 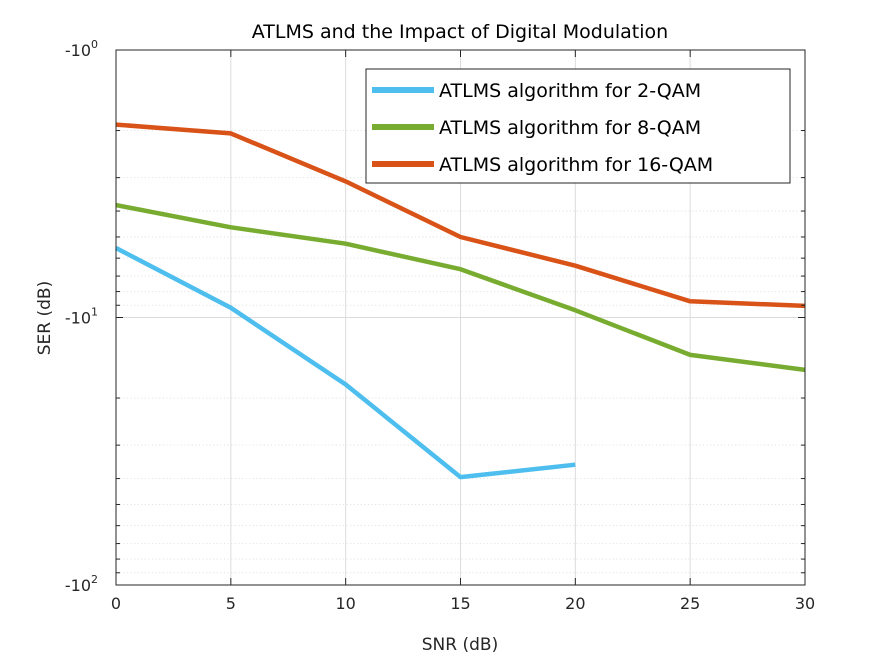 I want to click on y-tick-label: -101, so click(x=81, y=317).